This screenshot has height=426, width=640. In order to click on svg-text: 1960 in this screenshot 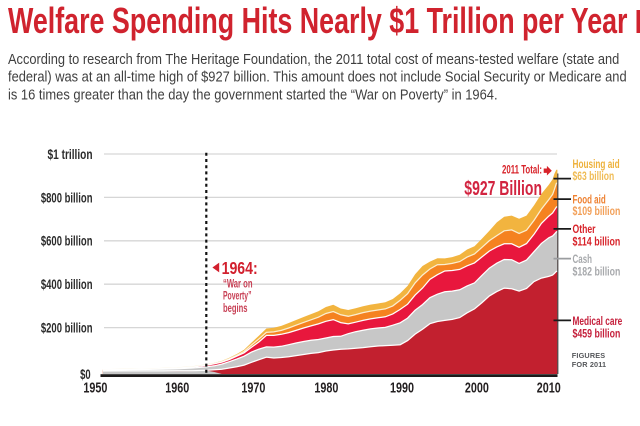, I will do `click(177, 388)`.